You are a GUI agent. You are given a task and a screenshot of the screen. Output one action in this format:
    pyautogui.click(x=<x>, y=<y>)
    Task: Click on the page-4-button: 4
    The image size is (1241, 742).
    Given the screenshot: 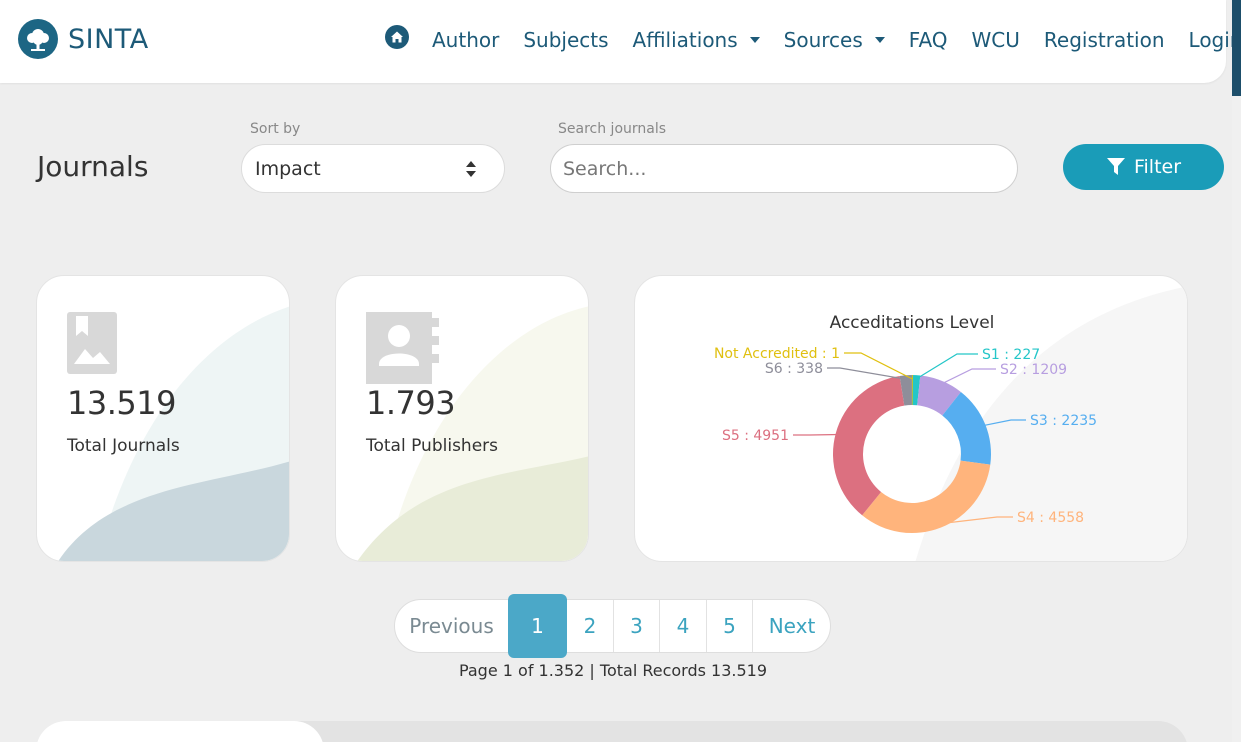 What is the action you would take?
    pyautogui.click(x=682, y=626)
    